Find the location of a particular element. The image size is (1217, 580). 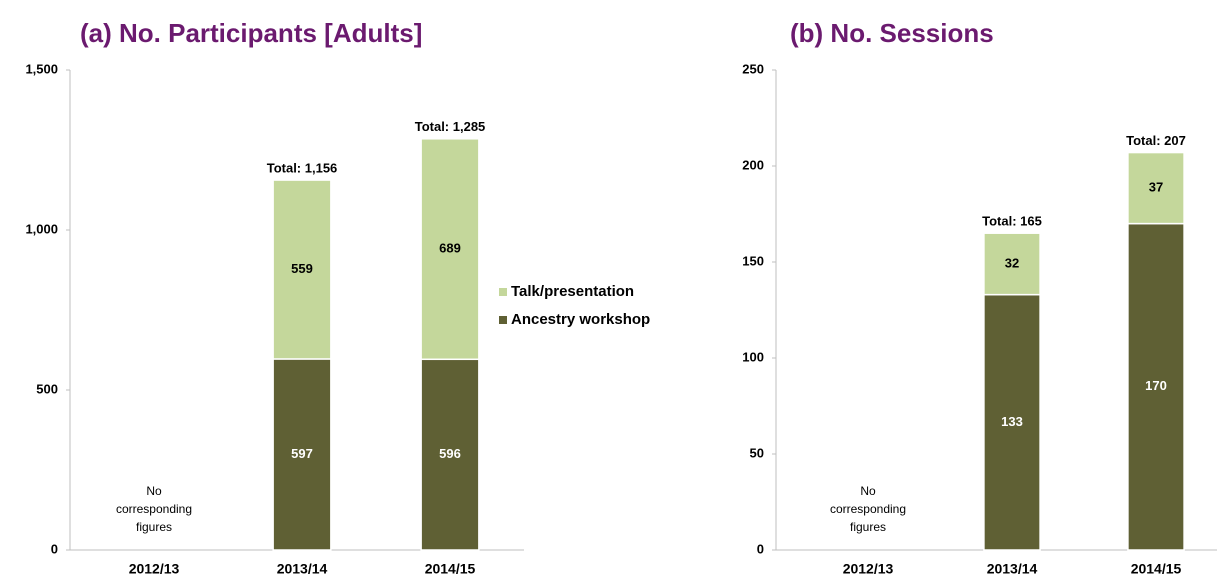

y-tick-label: 50 is located at coordinates (757, 452).